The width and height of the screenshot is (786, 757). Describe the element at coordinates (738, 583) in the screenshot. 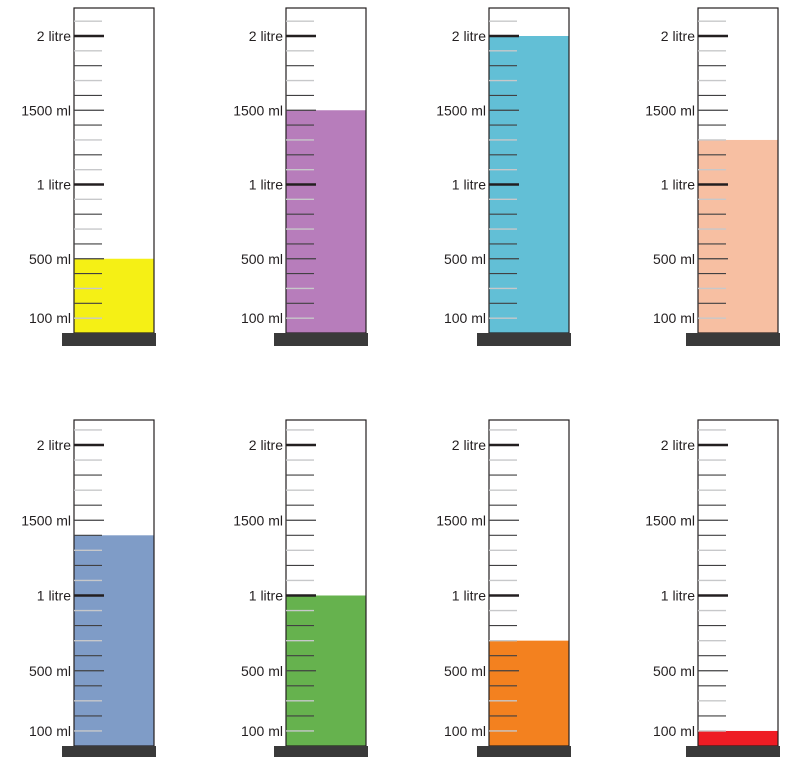

I see `cylinder-outline` at that location.